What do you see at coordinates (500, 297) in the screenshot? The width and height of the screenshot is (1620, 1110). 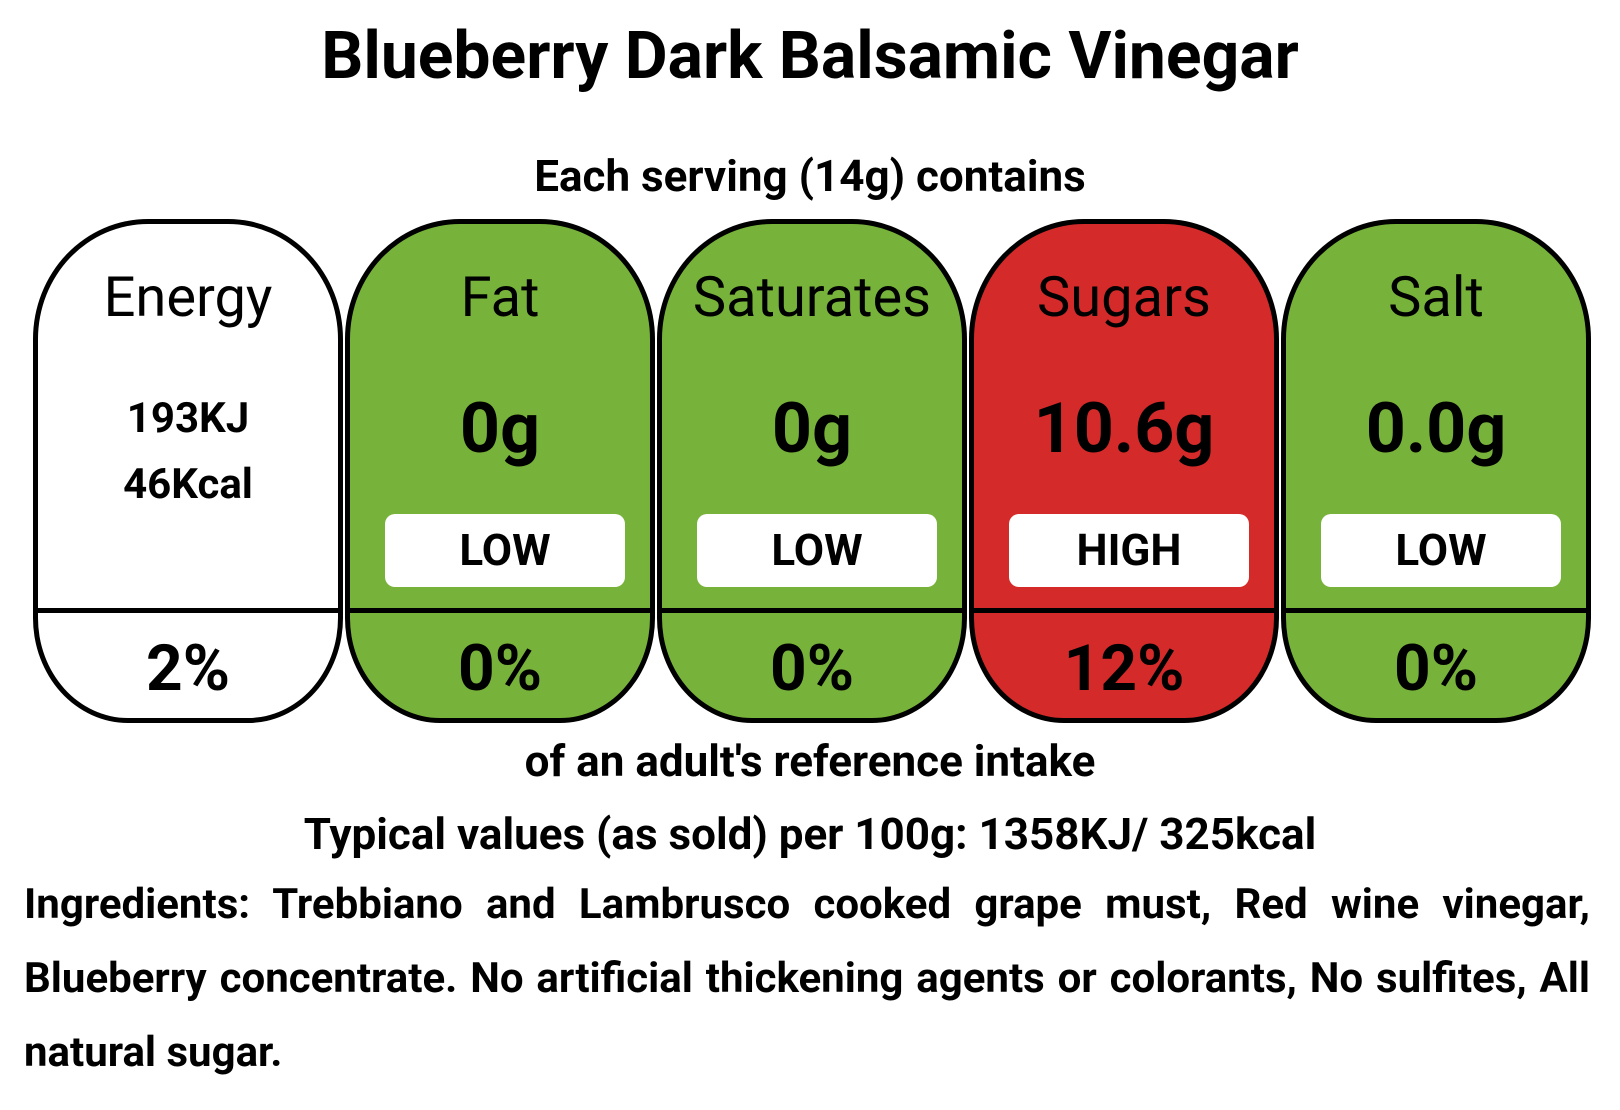 I see `nutrient-name: Fat` at bounding box center [500, 297].